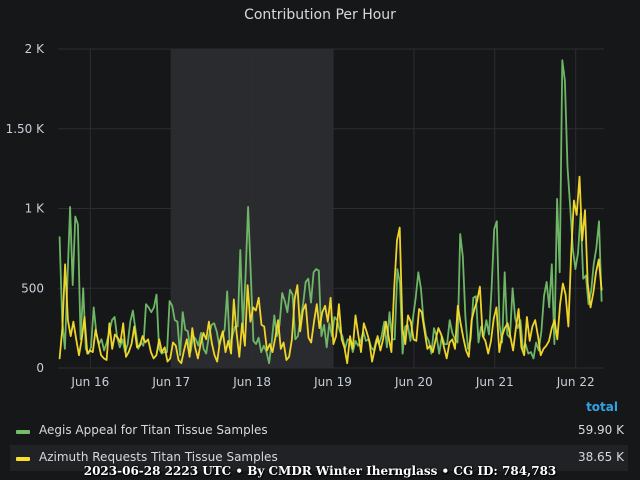 The width and height of the screenshot is (640, 480). What do you see at coordinates (494, 382) in the screenshot?
I see `x-tick-label: Jun 21` at bounding box center [494, 382].